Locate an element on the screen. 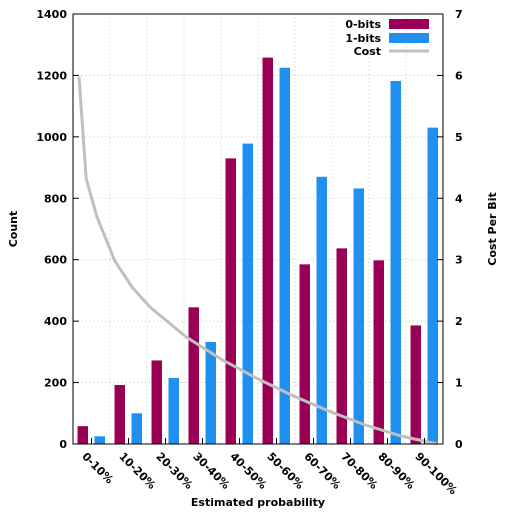  y-tick-label: 600 is located at coordinates (55, 260).